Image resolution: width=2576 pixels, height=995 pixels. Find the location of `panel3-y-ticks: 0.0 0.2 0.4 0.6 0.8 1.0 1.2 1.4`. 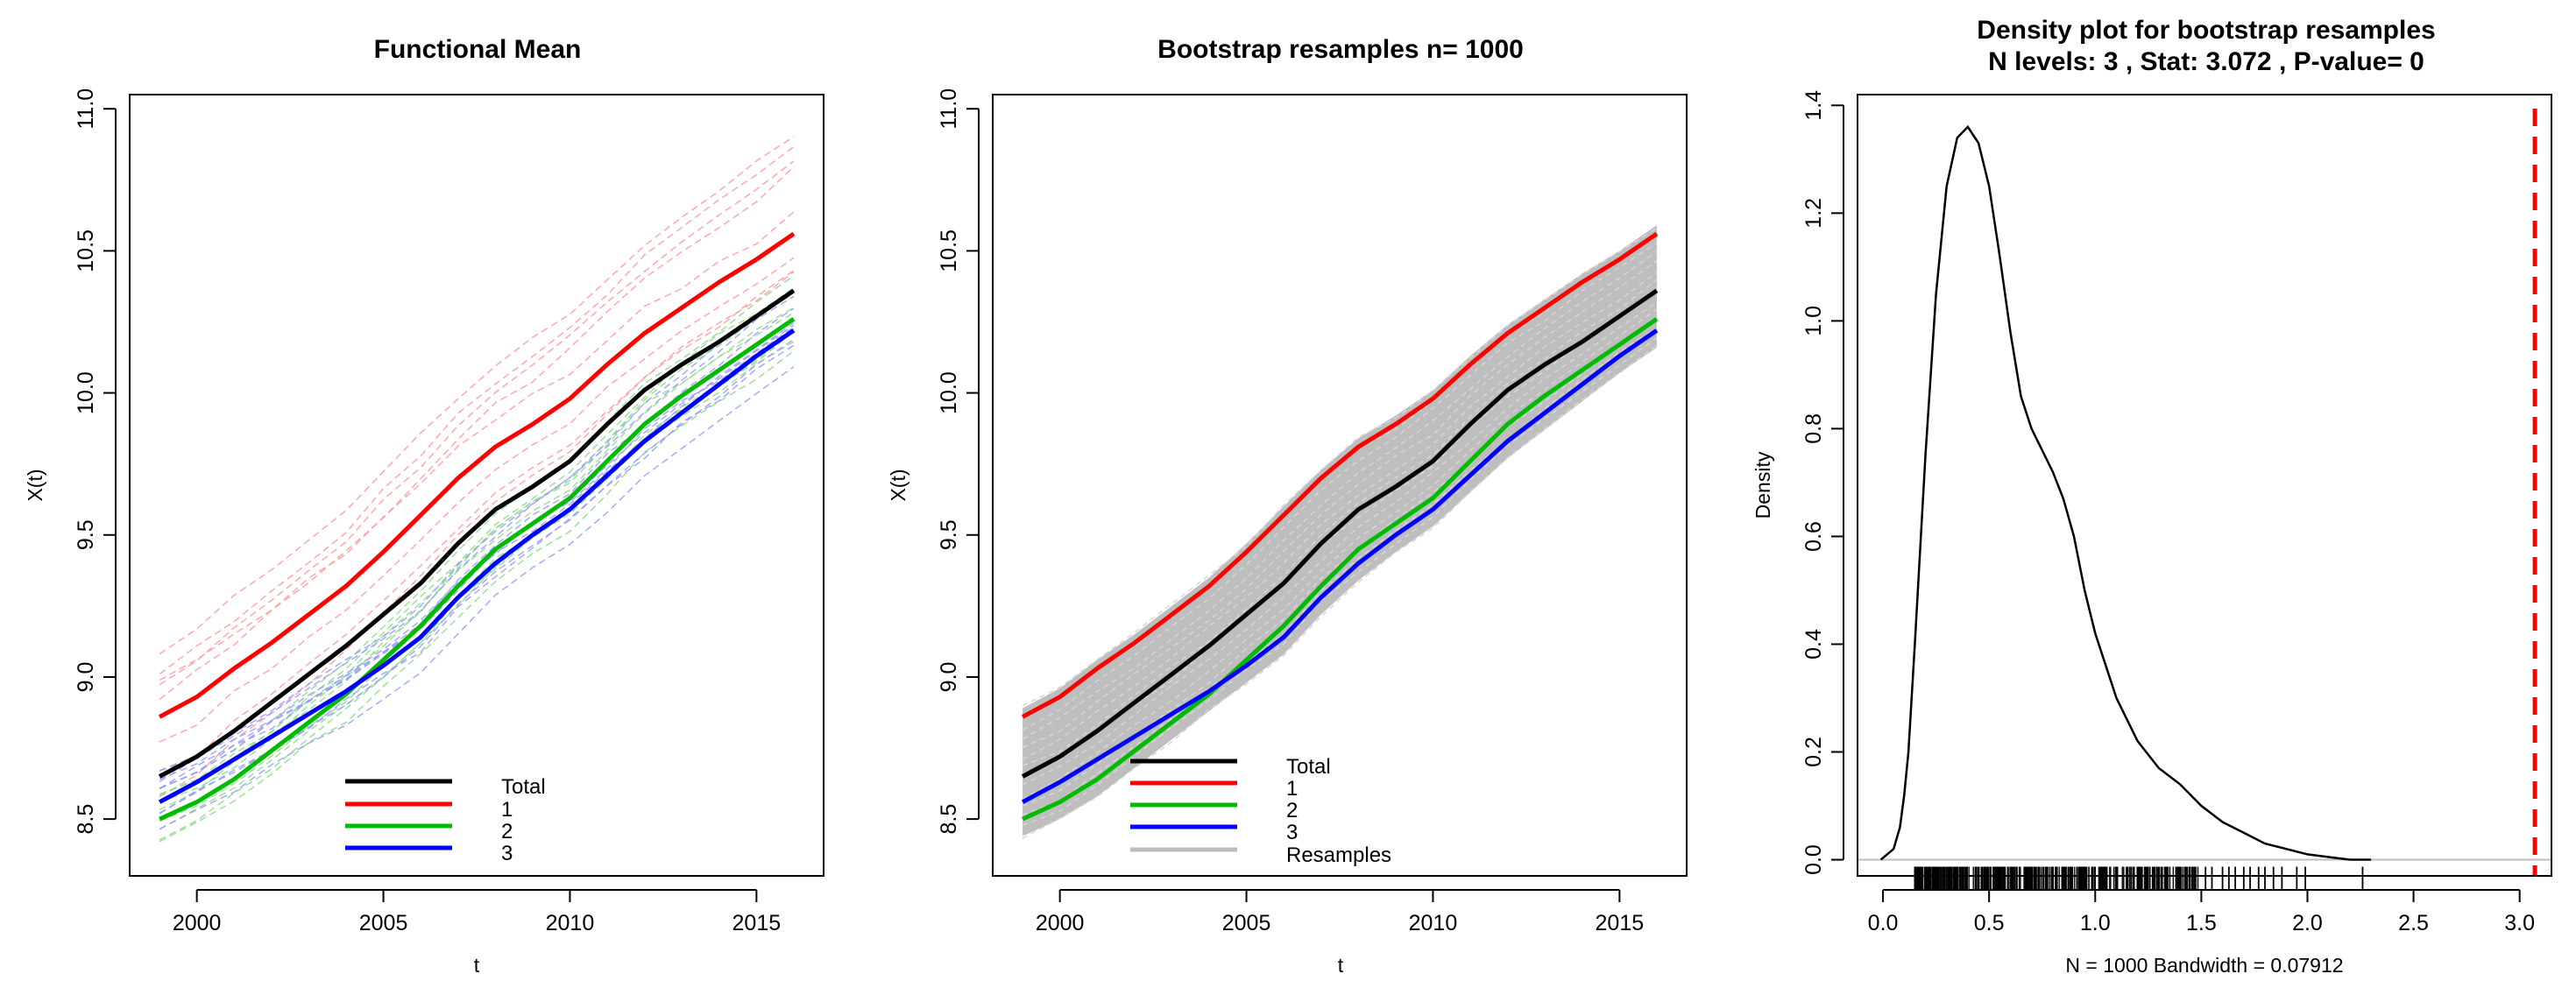

panel3-y-ticks: 0.0 0.2 0.4 0.6 0.8 1.0 1.2 1.4 is located at coordinates (1822, 483).